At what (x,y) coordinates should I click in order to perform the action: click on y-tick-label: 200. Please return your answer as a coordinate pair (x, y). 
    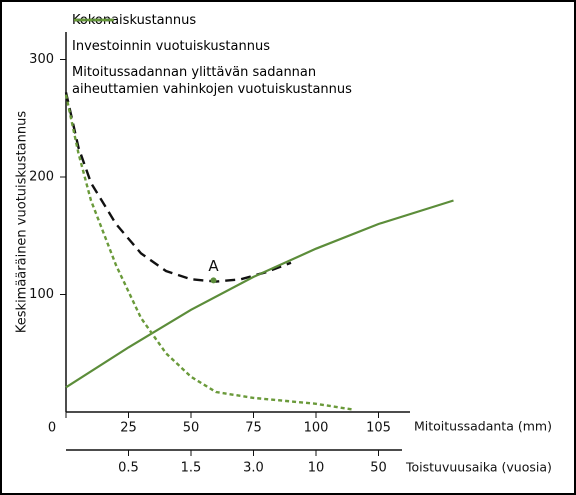
    Looking at the image, I should click on (41, 177).